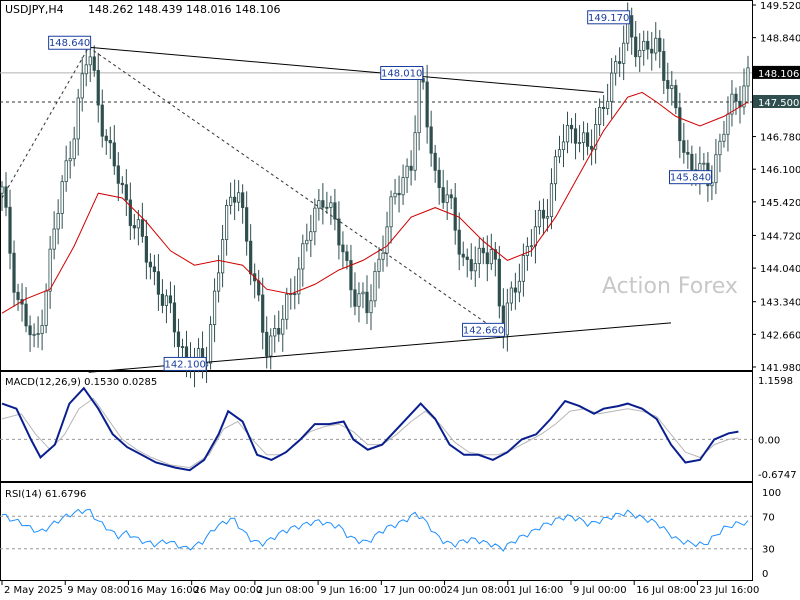  Describe the element at coordinates (33, 590) in the screenshot. I see `time-axis-label: 2 May 2025` at that location.